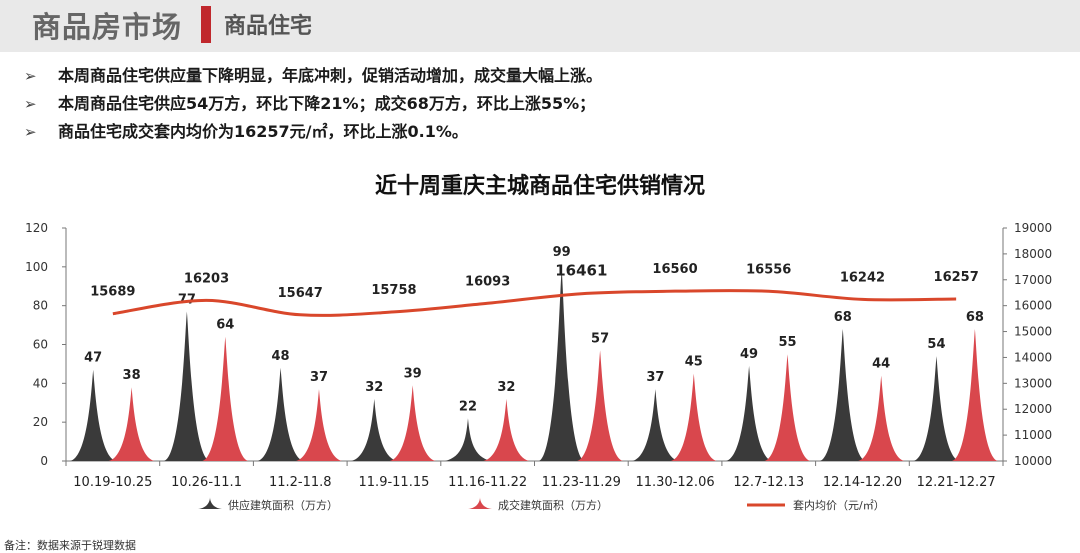  I want to click on price-value-label: 15758, so click(393, 290).